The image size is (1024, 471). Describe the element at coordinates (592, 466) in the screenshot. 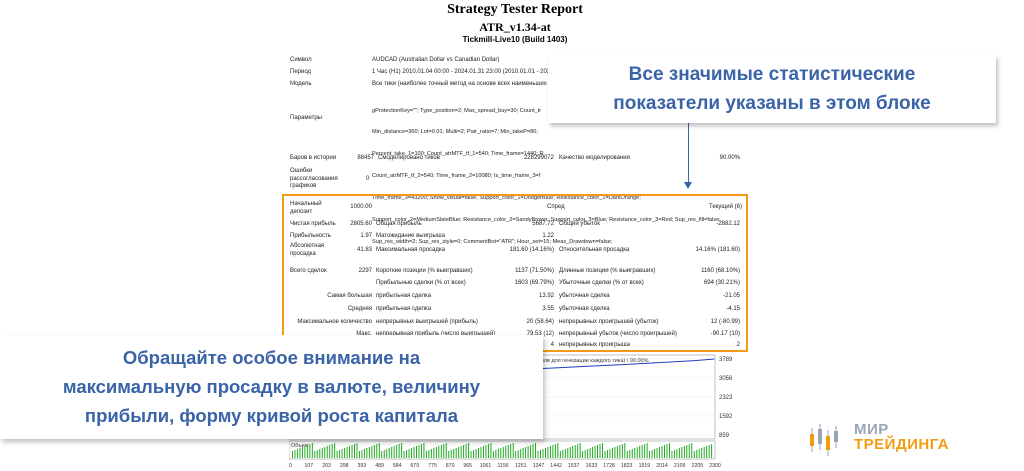

I see `x-tick-label: 1633` at that location.